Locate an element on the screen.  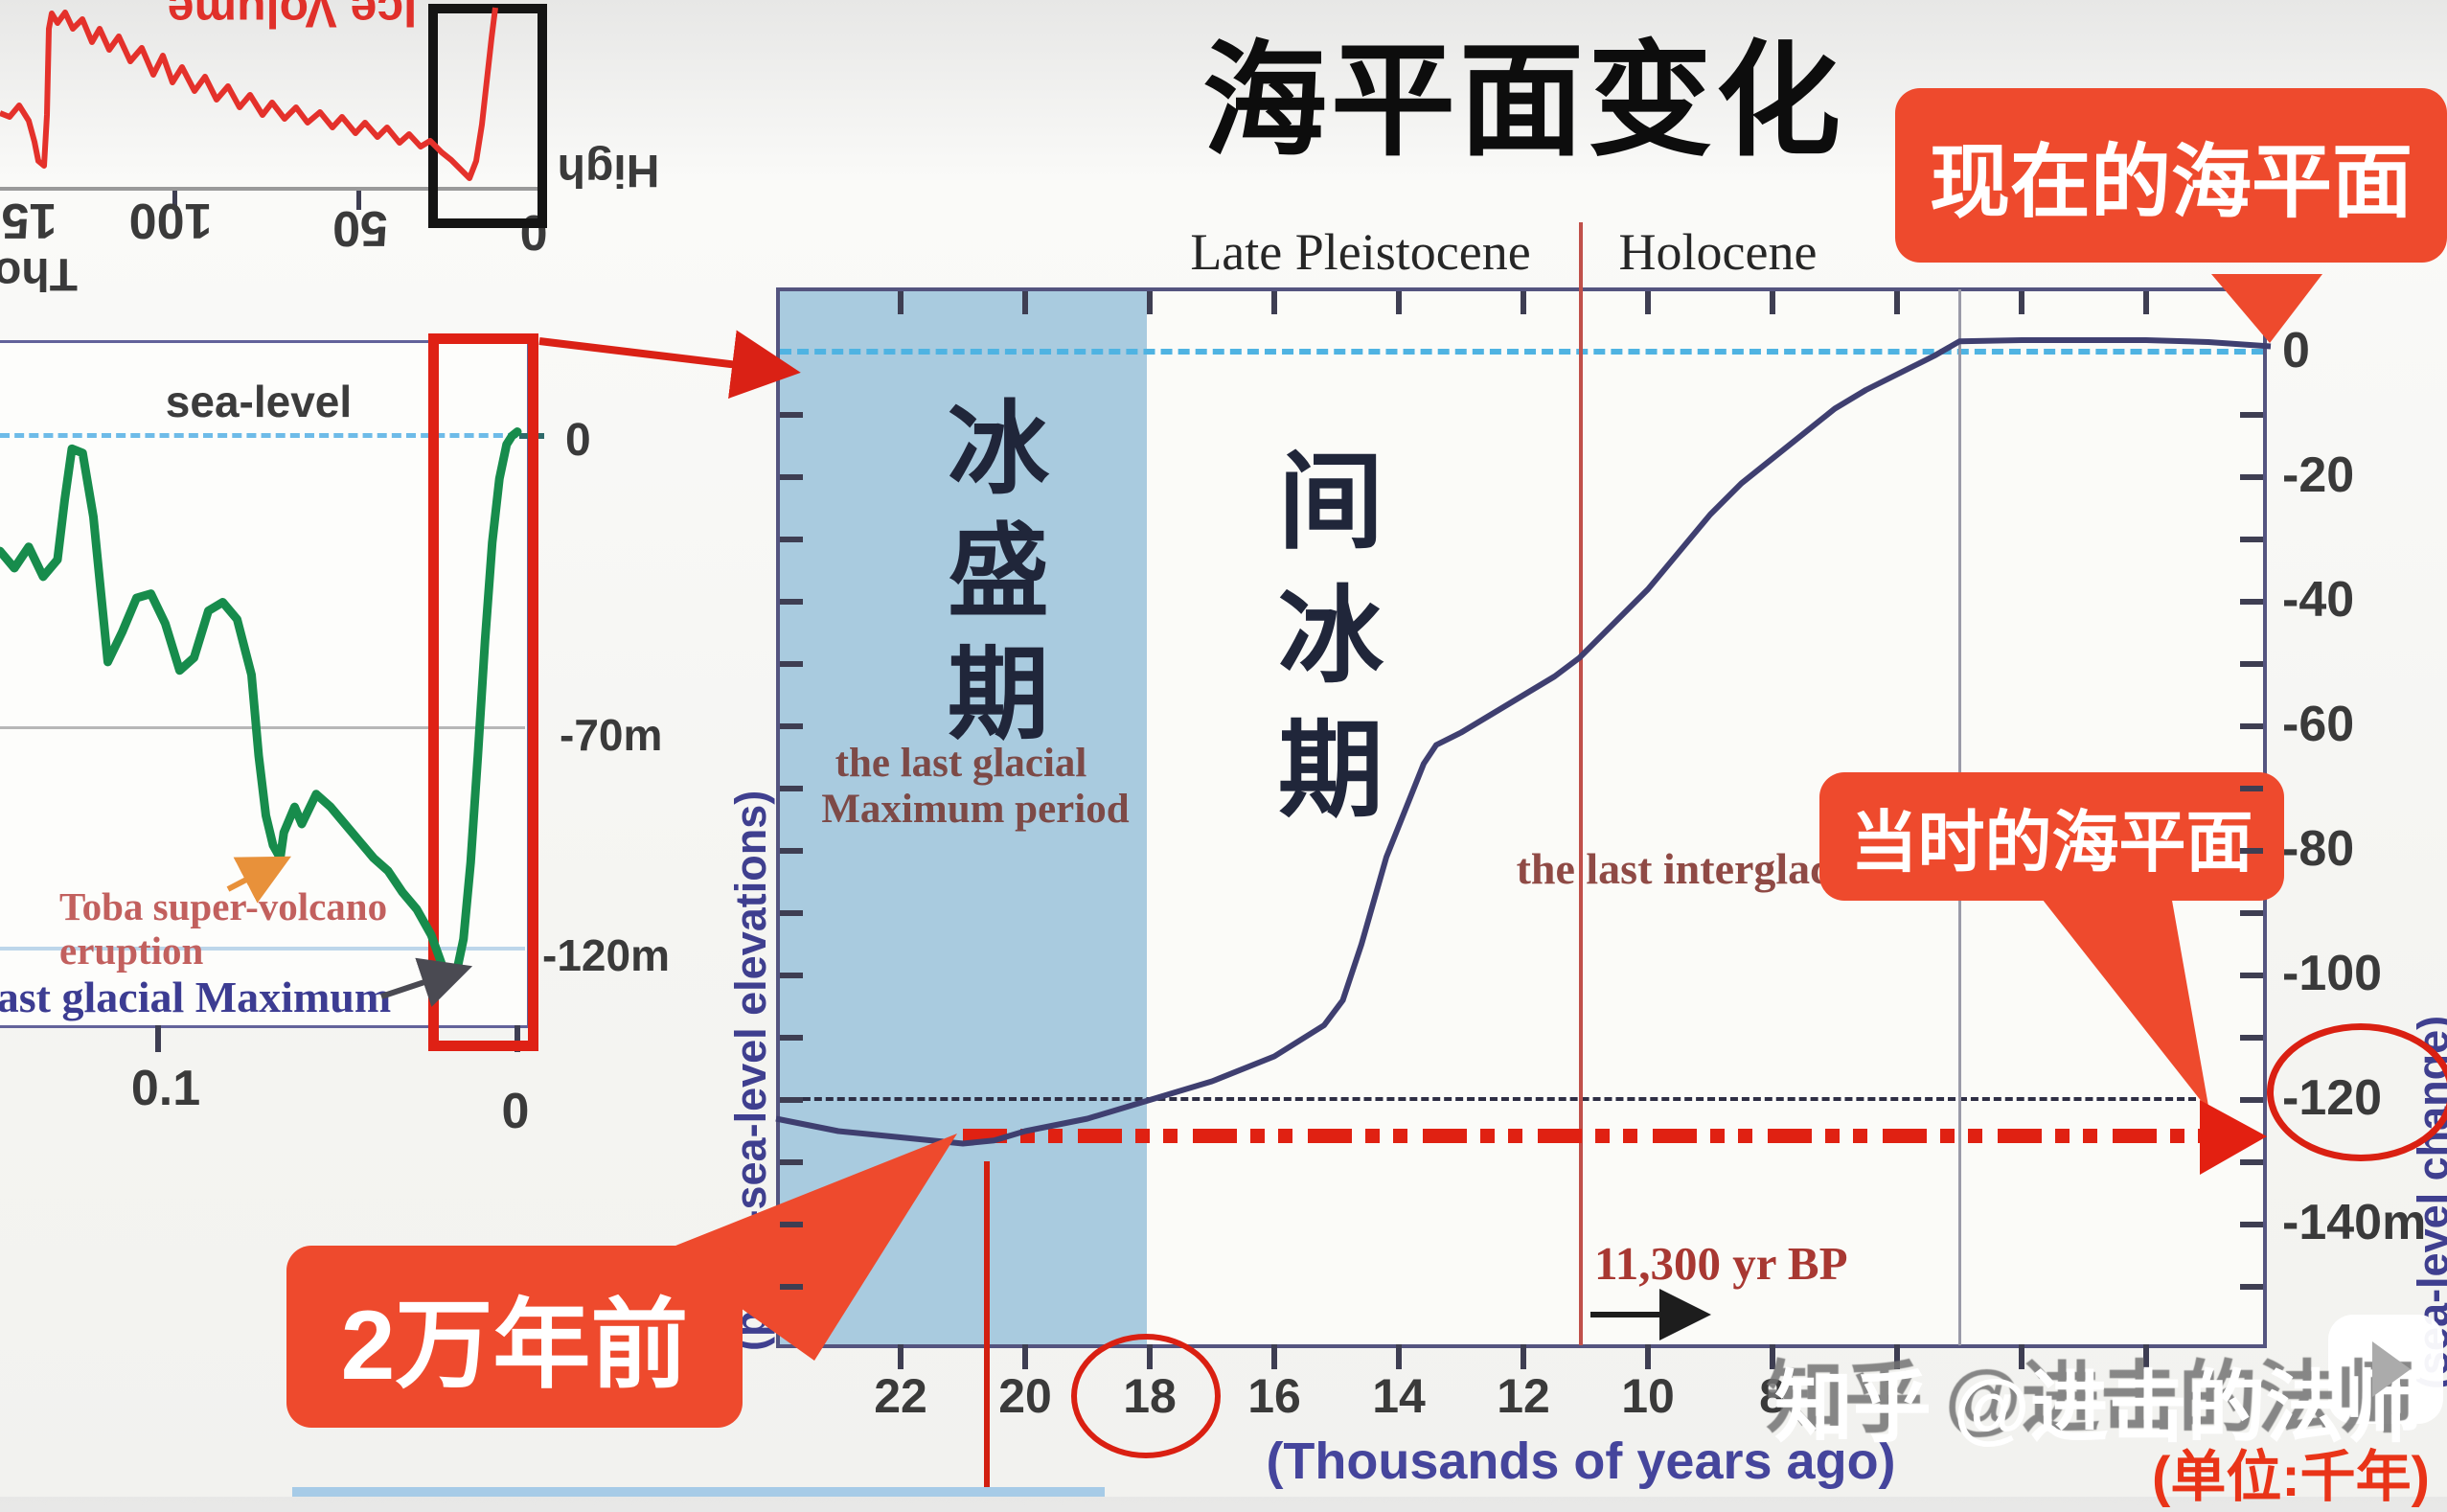
ice-volume-title: Ice Volume is located at coordinates (292, 18).